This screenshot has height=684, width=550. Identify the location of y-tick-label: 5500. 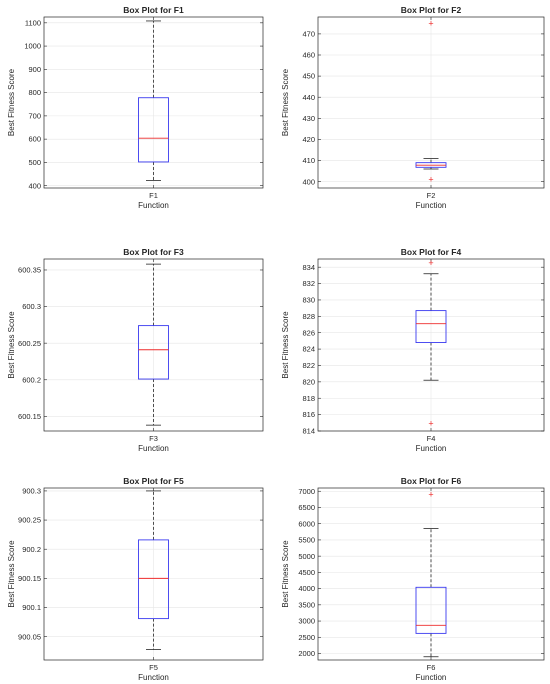
(306, 540).